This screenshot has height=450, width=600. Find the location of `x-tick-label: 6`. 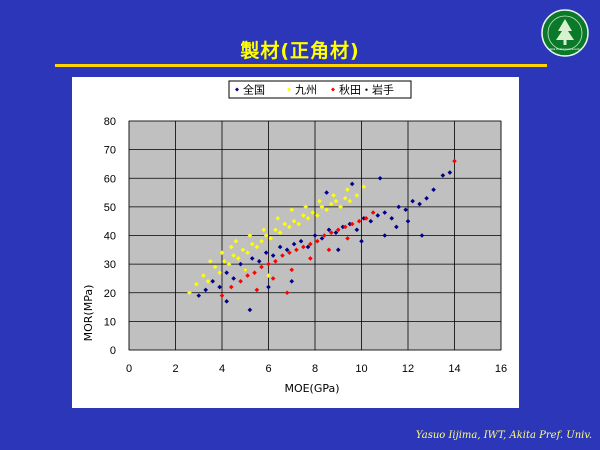

x-tick-label: 6 is located at coordinates (268, 369).